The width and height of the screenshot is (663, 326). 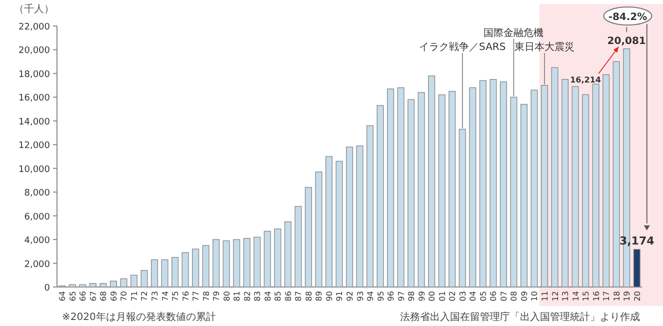 What do you see at coordinates (299, 296) in the screenshot?
I see `x-tick-label: 87` at bounding box center [299, 296].